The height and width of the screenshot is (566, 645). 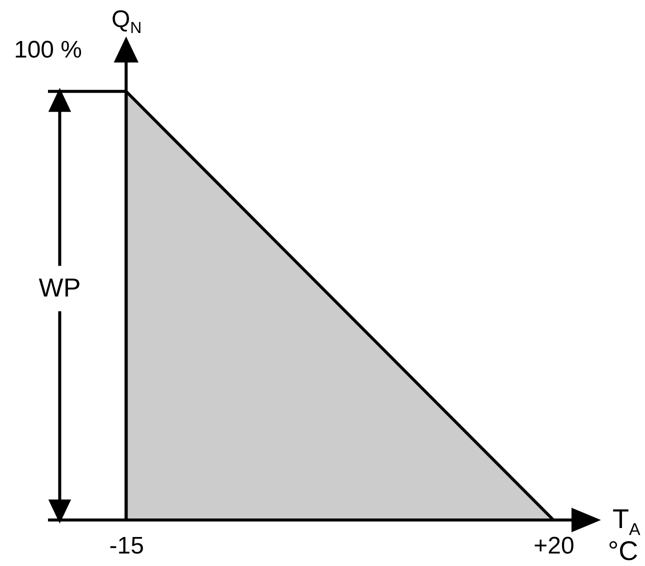 What do you see at coordinates (554, 546) in the screenshot?
I see `x-tick-label: +20` at bounding box center [554, 546].